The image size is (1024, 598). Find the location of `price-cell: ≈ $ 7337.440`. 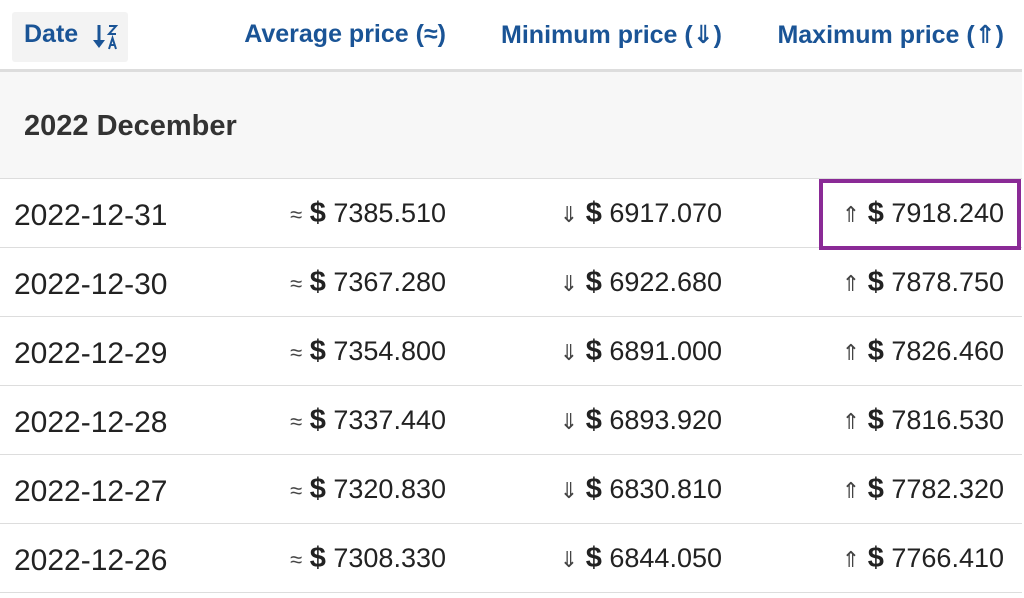

price-cell: ≈ $ 7337.440 is located at coordinates (368, 420).